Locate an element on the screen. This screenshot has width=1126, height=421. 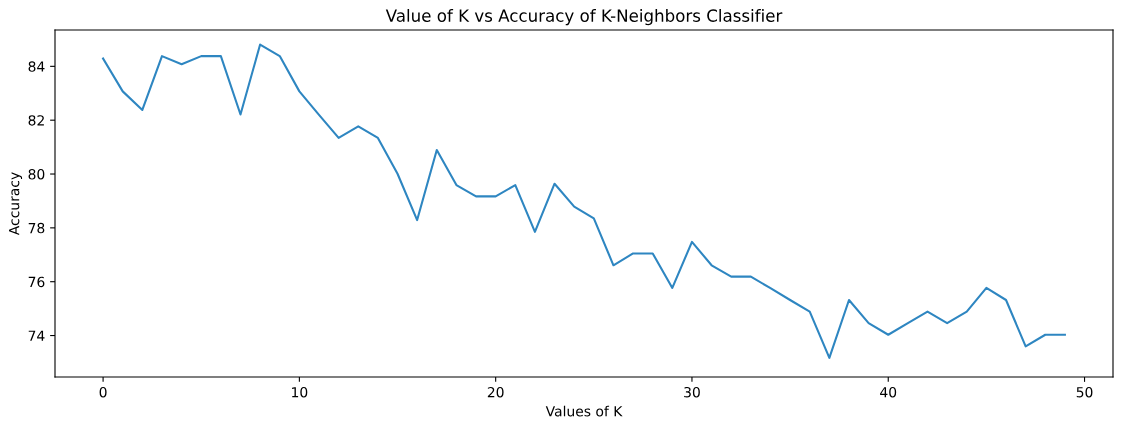
x-tick-label: 10 is located at coordinates (300, 392).